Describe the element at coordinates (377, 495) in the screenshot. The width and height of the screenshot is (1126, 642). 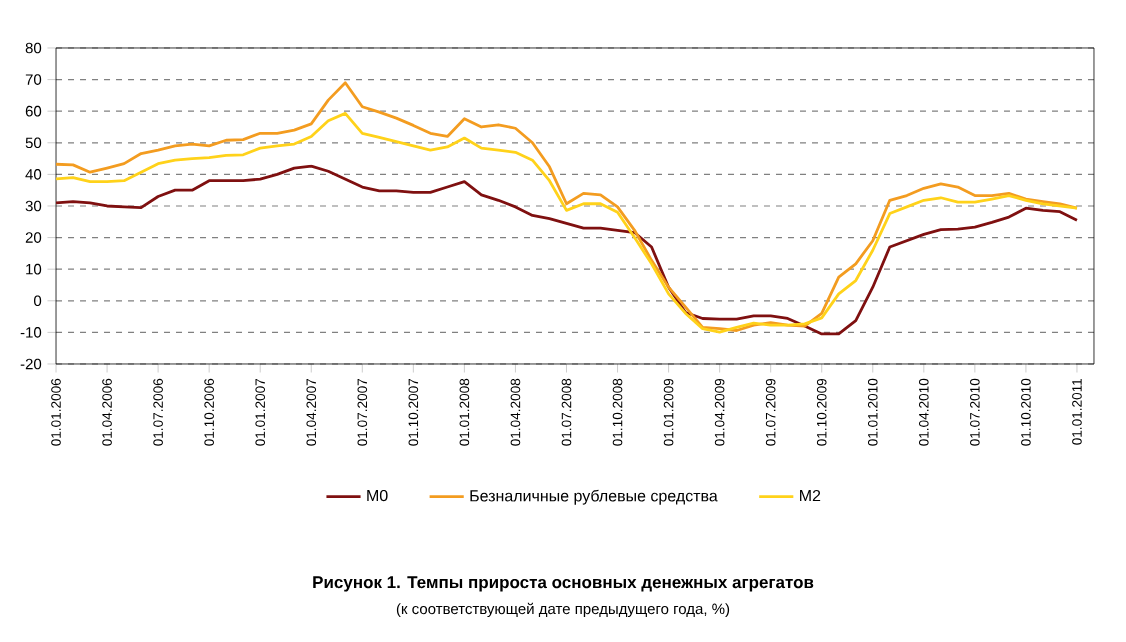
I see `legend-label: М0` at that location.